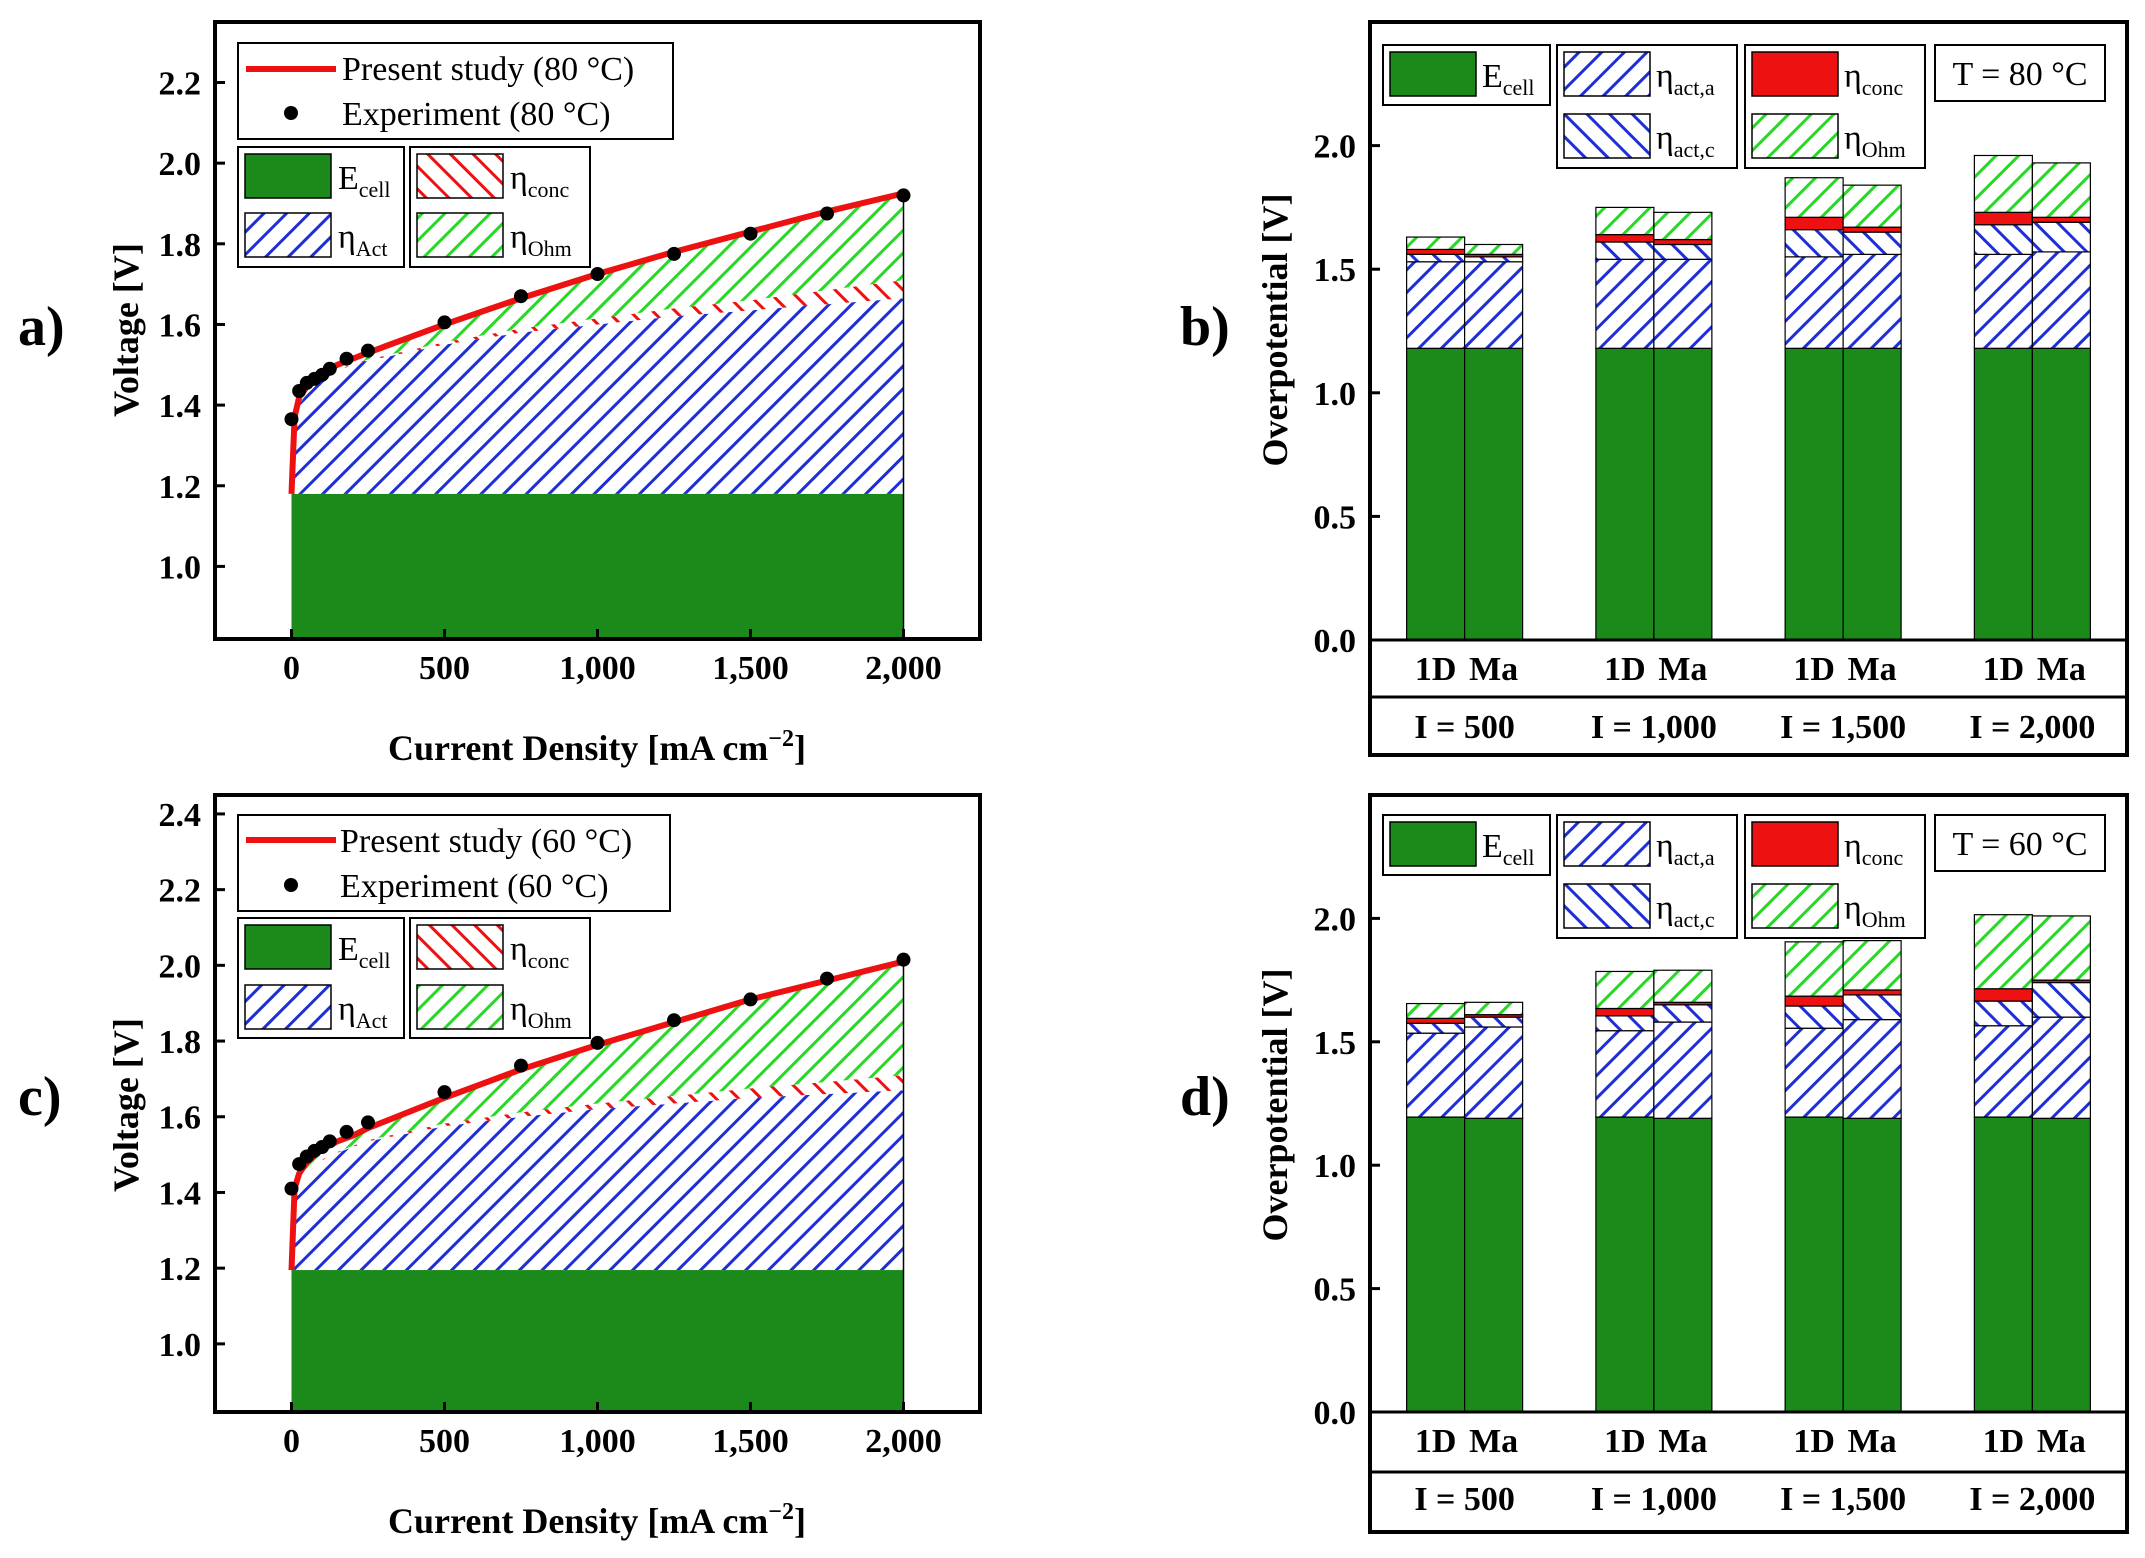  Describe the element at coordinates (180, 83) in the screenshot. I see `chart-a-ytick-label: 2.2` at that location.